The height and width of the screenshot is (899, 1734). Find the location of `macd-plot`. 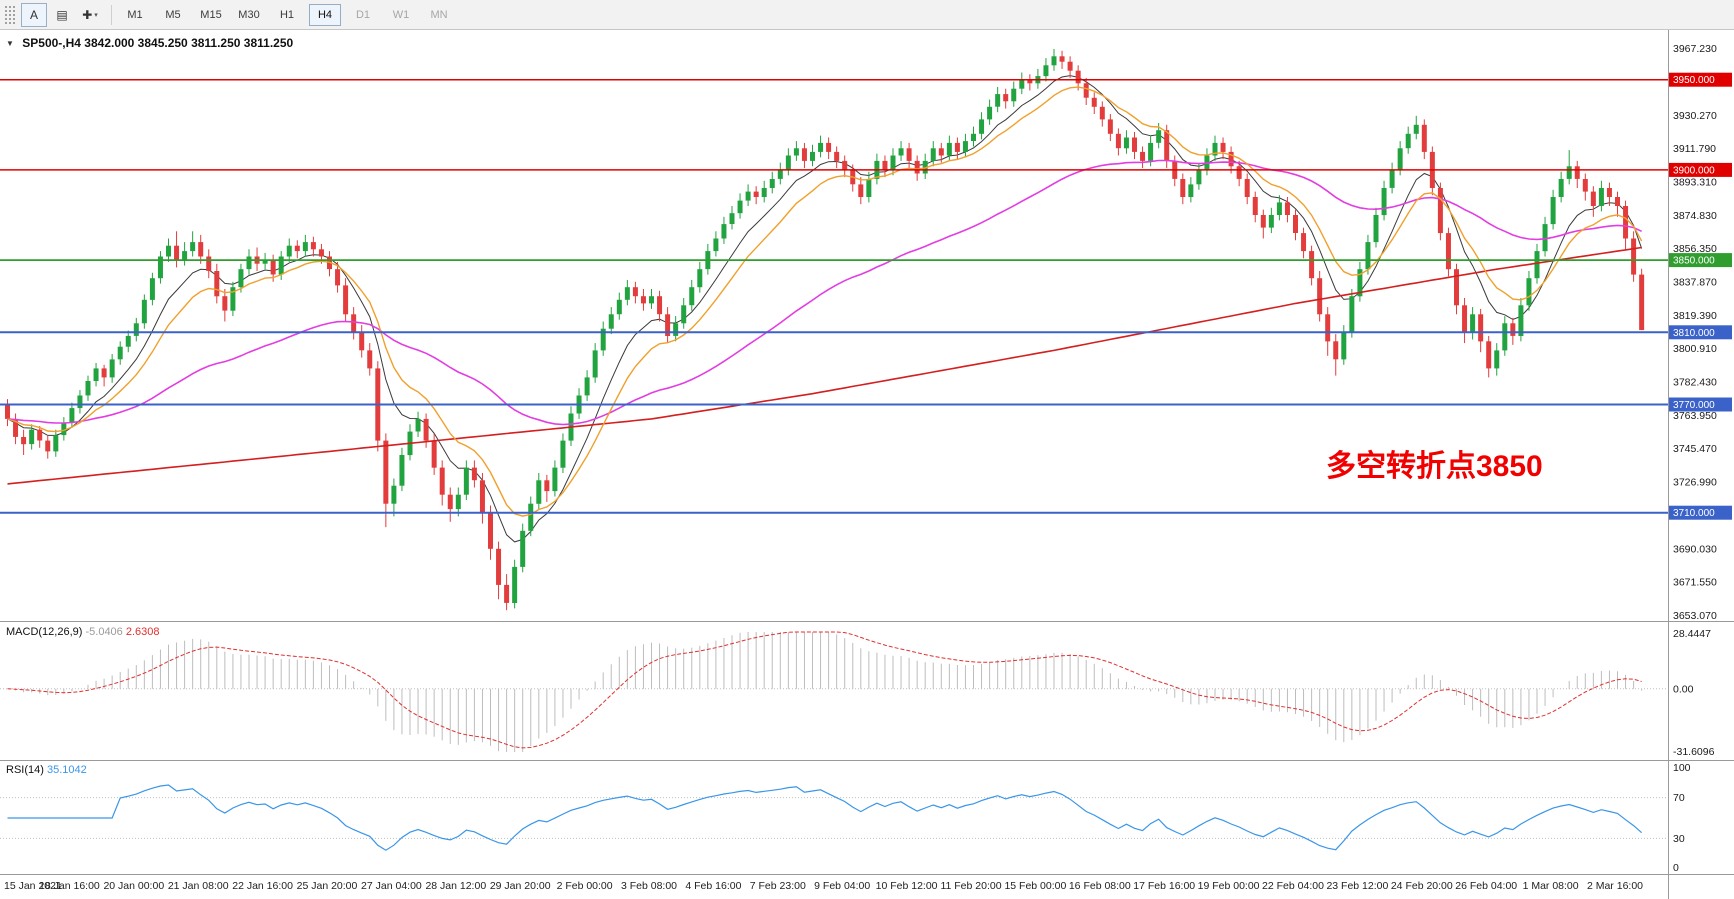

macd-plot is located at coordinates (834, 691).